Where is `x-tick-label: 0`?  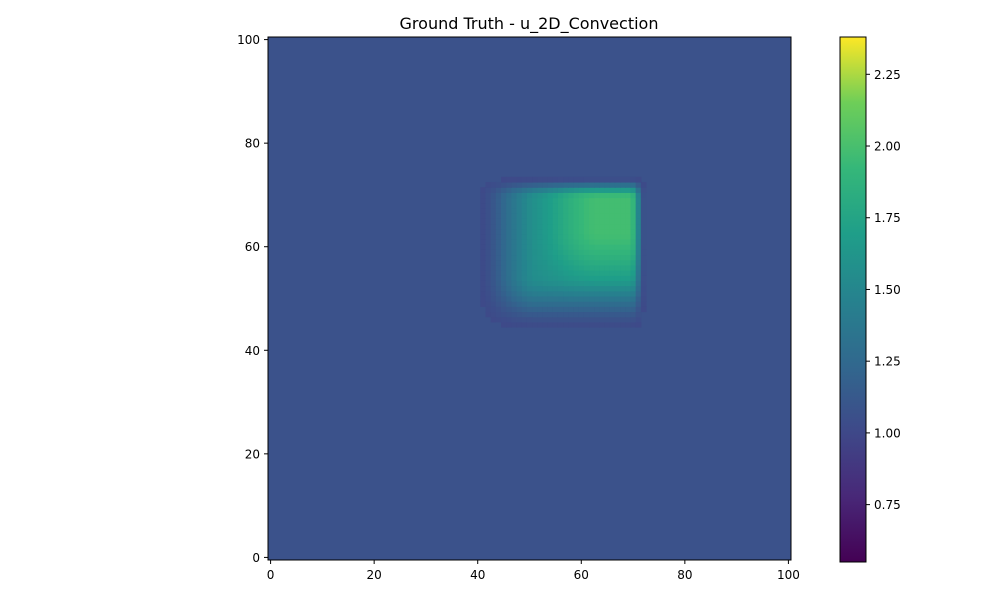
x-tick-label: 0 is located at coordinates (271, 575).